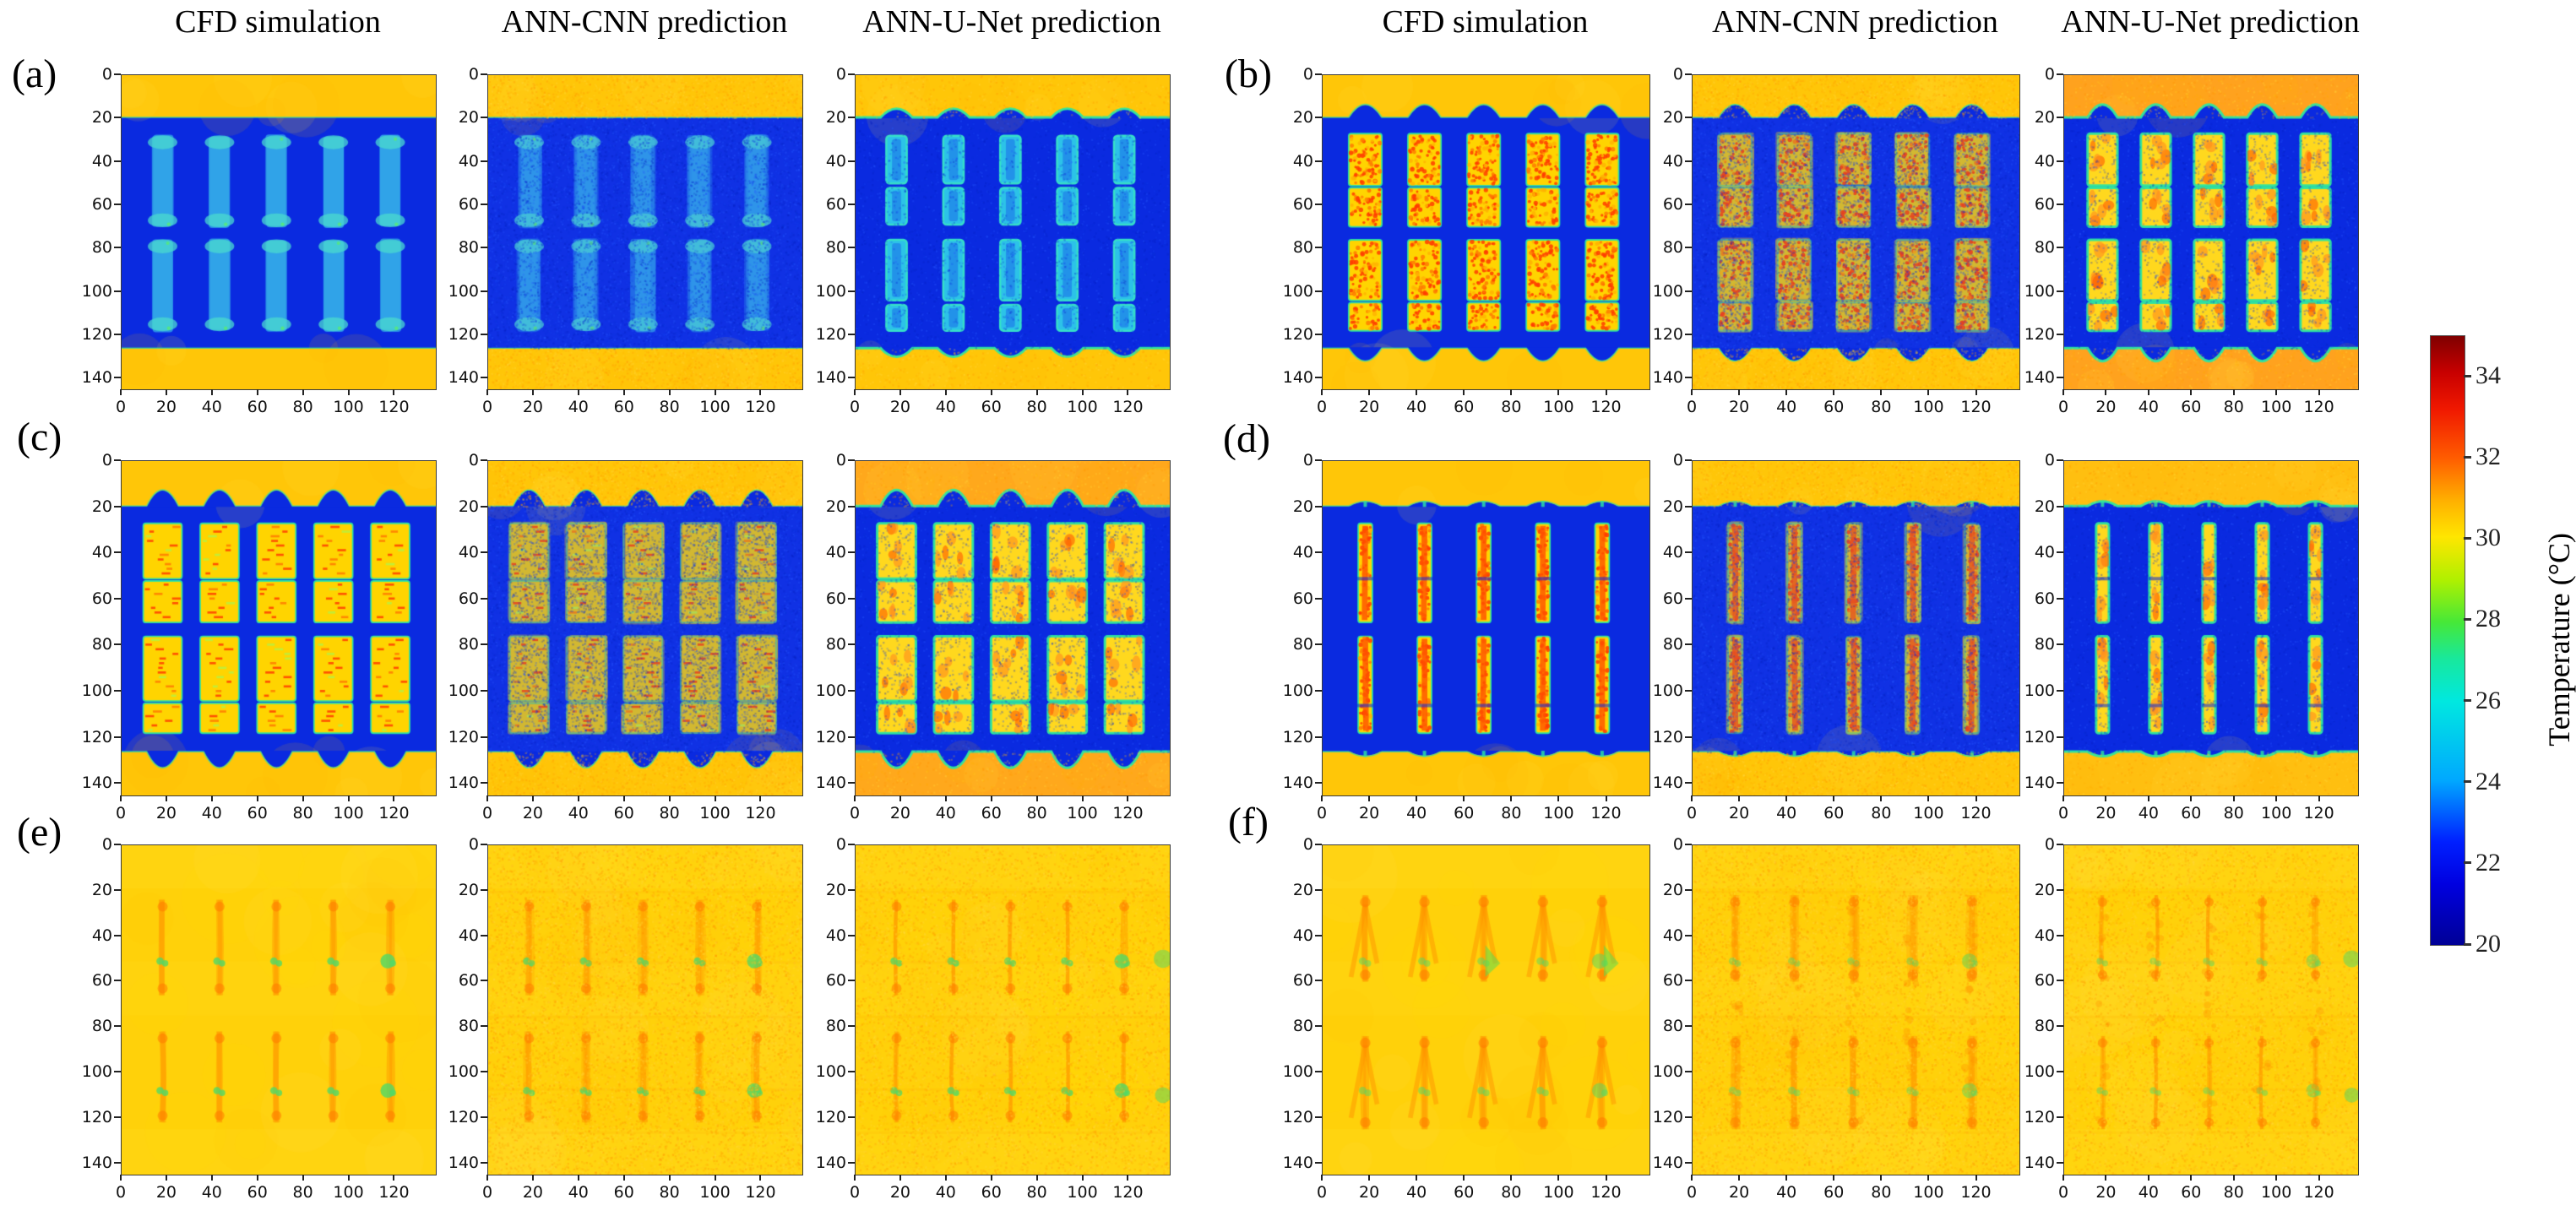 Image resolution: width=2576 pixels, height=1216 pixels. I want to click on x-axis-tick-label: 20, so click(1739, 407).